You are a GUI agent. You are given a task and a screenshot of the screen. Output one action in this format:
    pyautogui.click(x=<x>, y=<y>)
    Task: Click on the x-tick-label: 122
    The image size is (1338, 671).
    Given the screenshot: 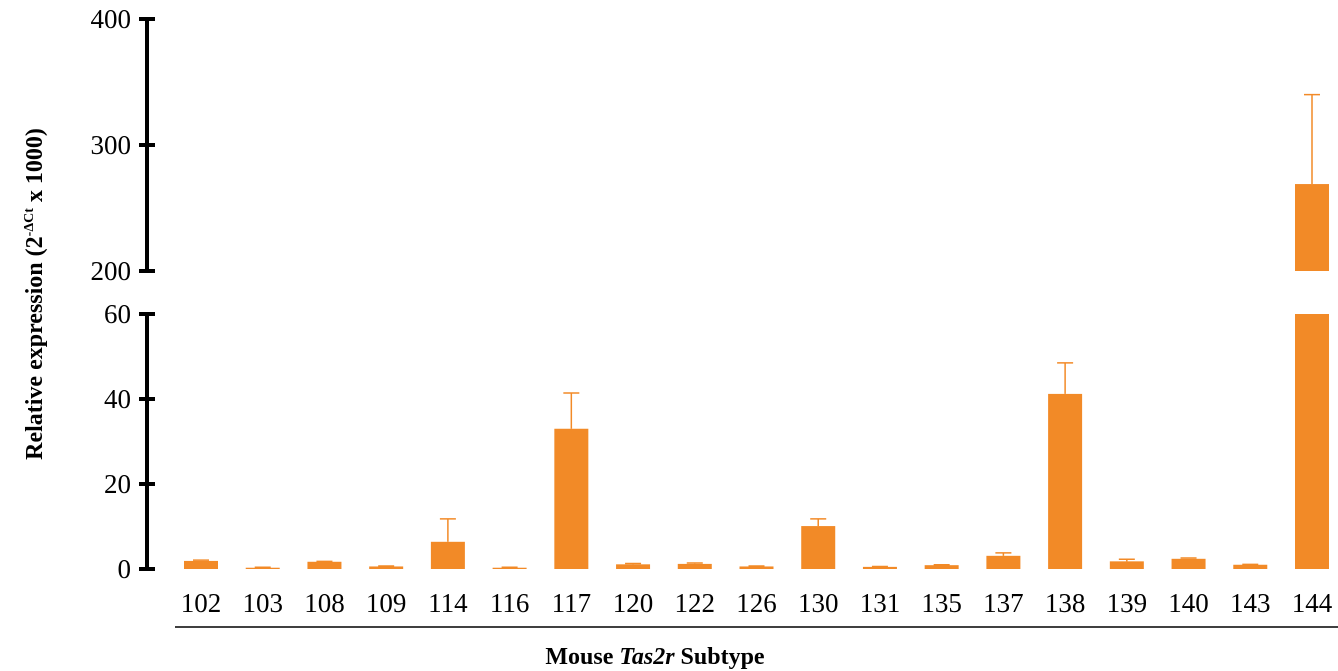 What is the action you would take?
    pyautogui.click(x=695, y=603)
    